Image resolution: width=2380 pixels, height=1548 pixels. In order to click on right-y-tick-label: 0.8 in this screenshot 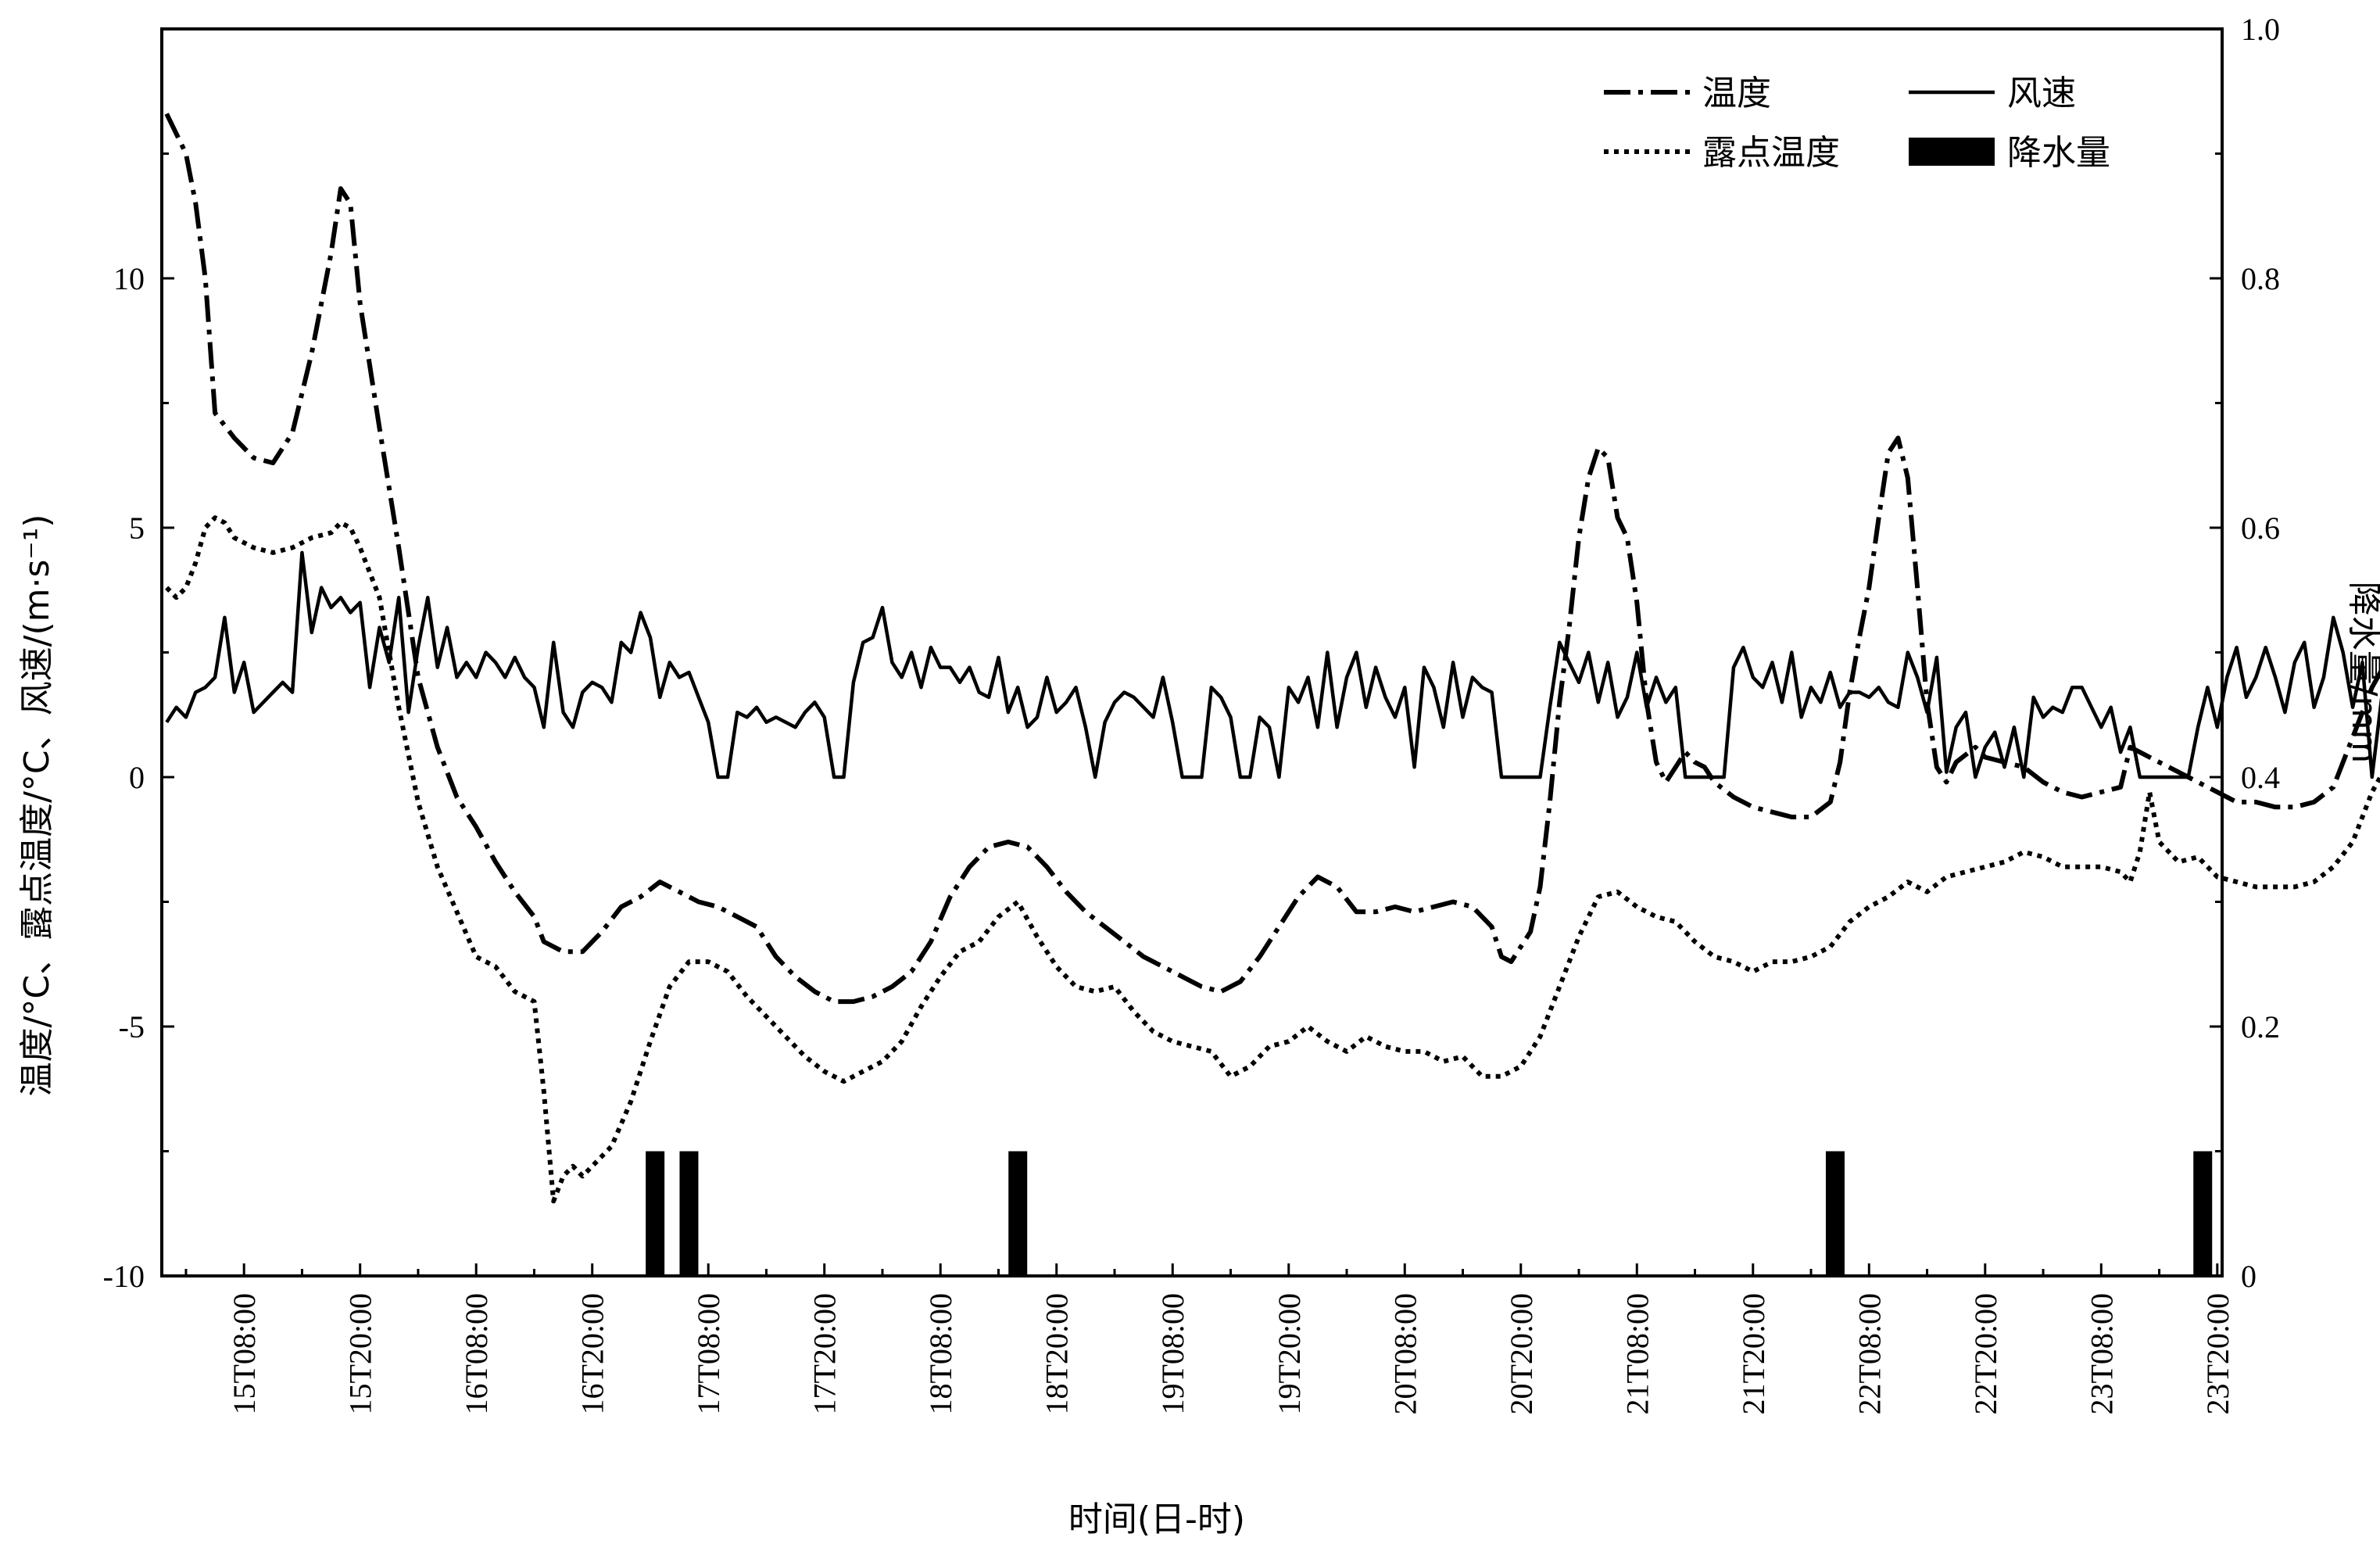, I will do `click(2260, 278)`.